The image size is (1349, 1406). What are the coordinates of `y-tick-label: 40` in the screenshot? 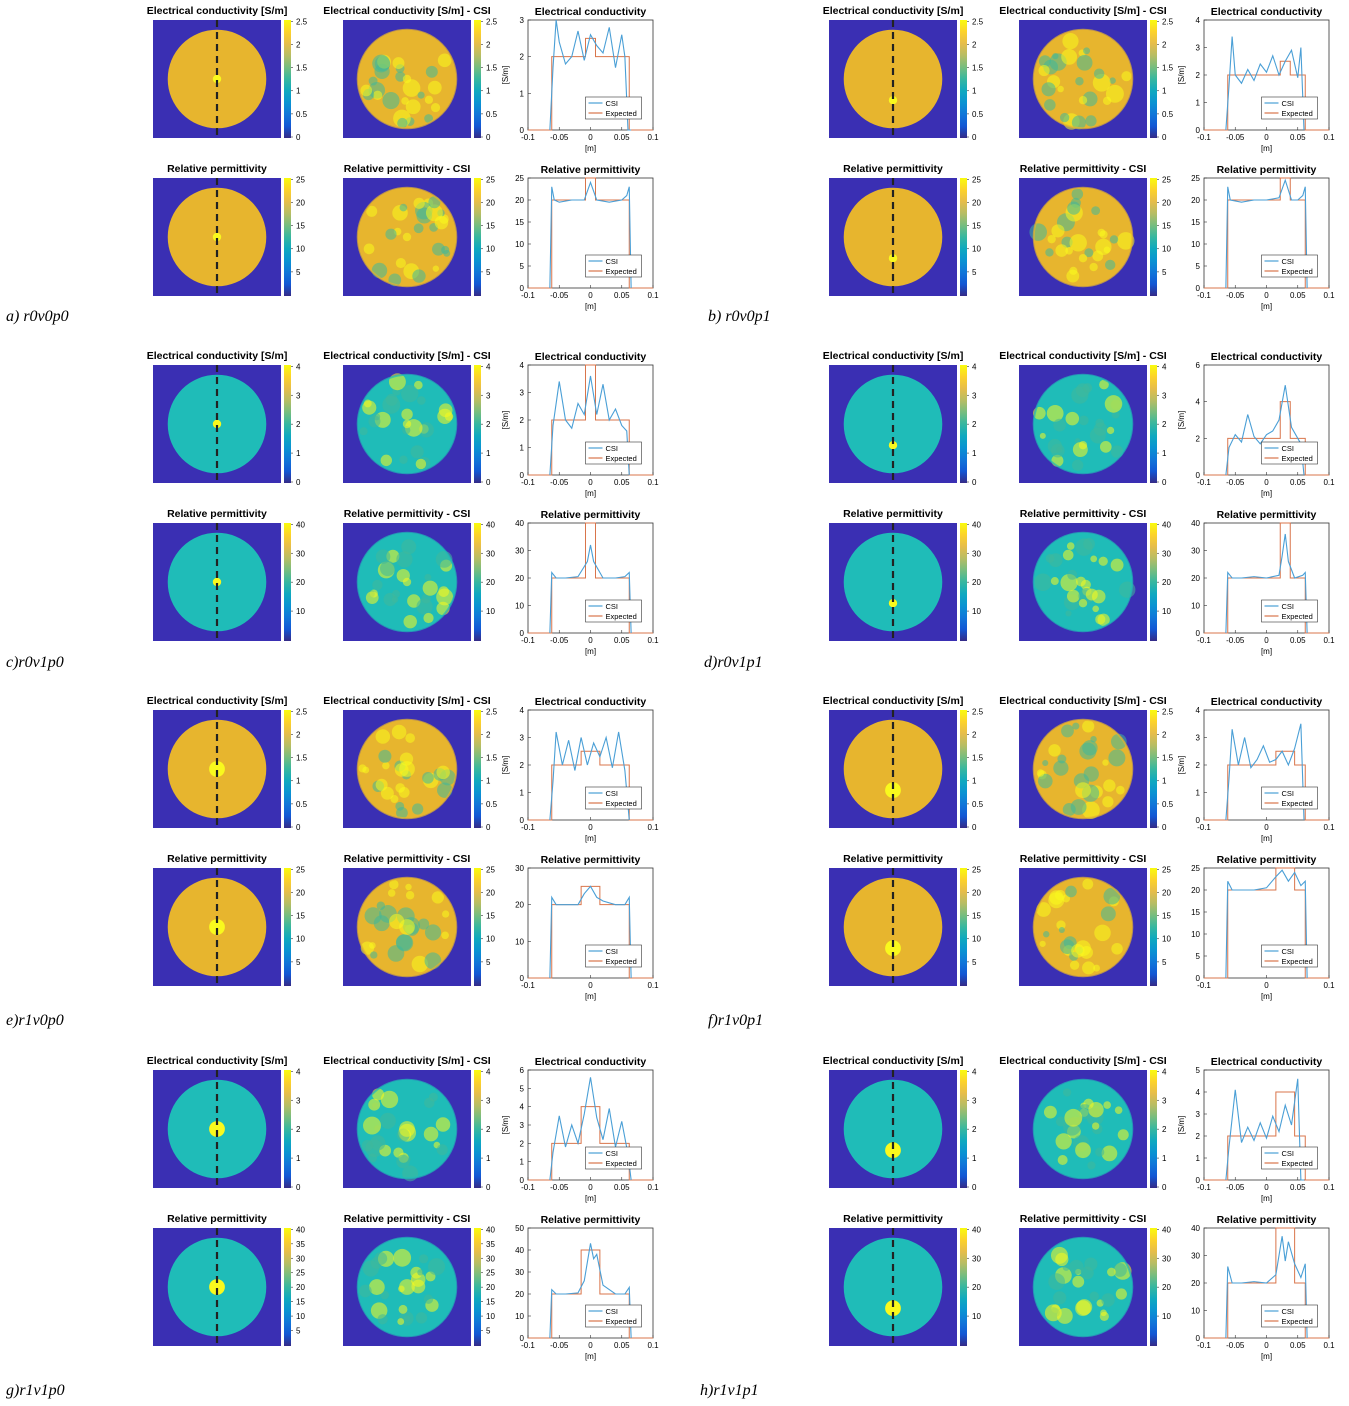 It's located at (1195, 523).